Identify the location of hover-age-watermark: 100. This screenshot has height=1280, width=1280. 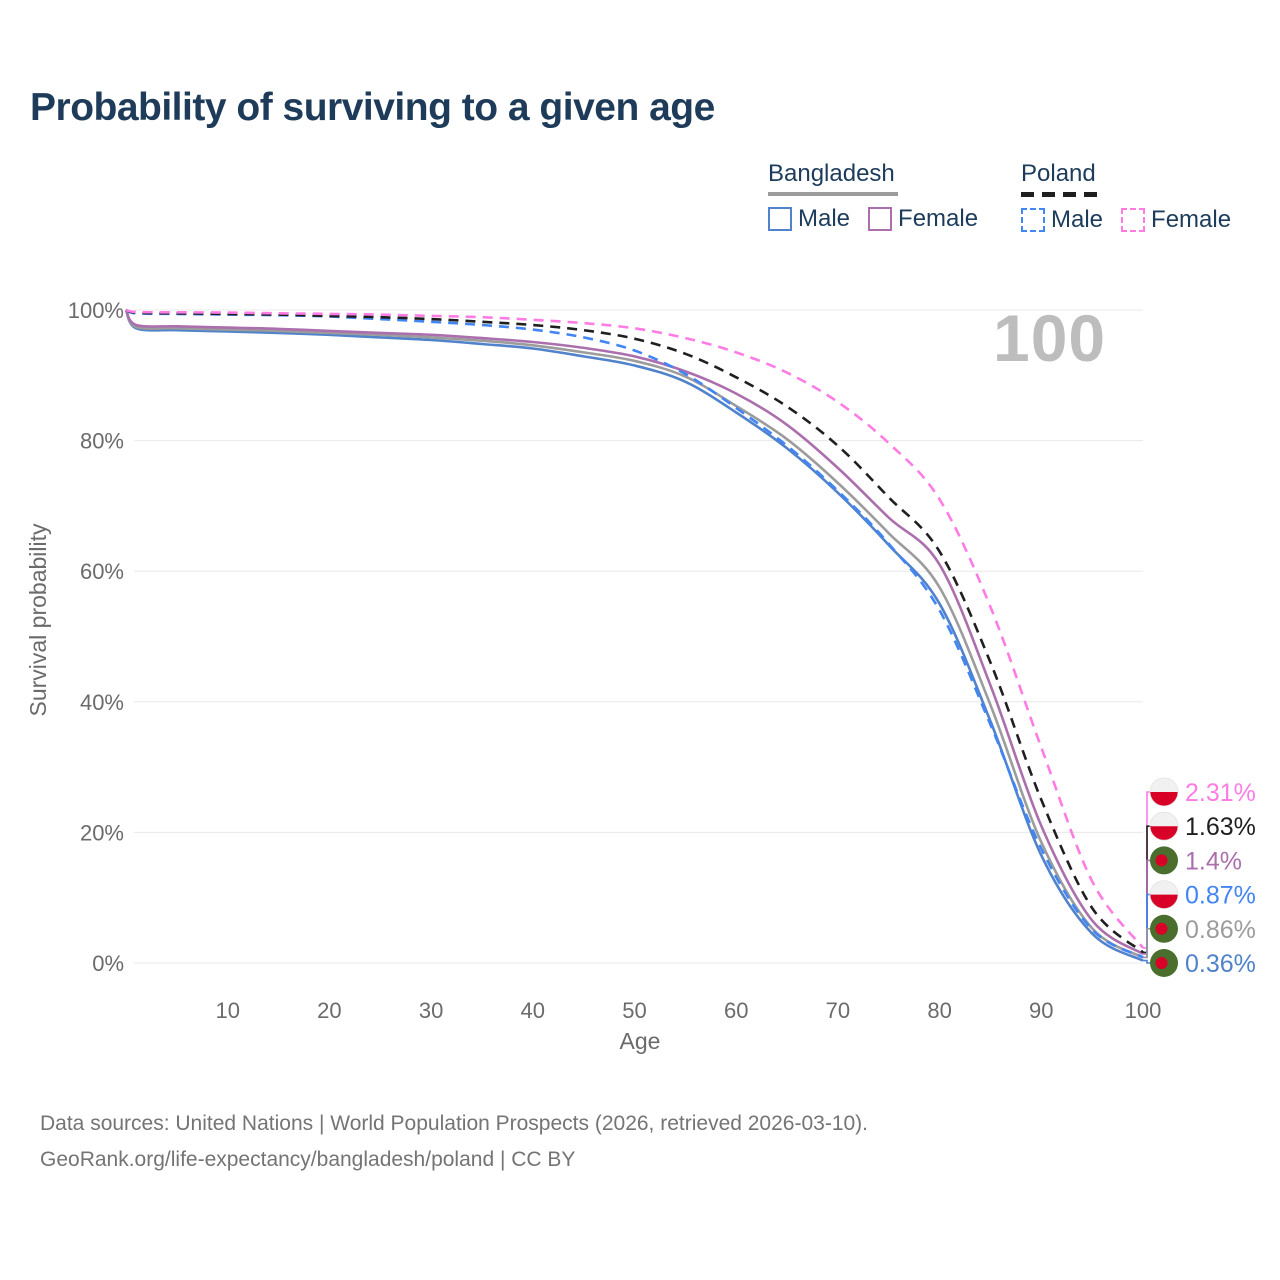
(1050, 338).